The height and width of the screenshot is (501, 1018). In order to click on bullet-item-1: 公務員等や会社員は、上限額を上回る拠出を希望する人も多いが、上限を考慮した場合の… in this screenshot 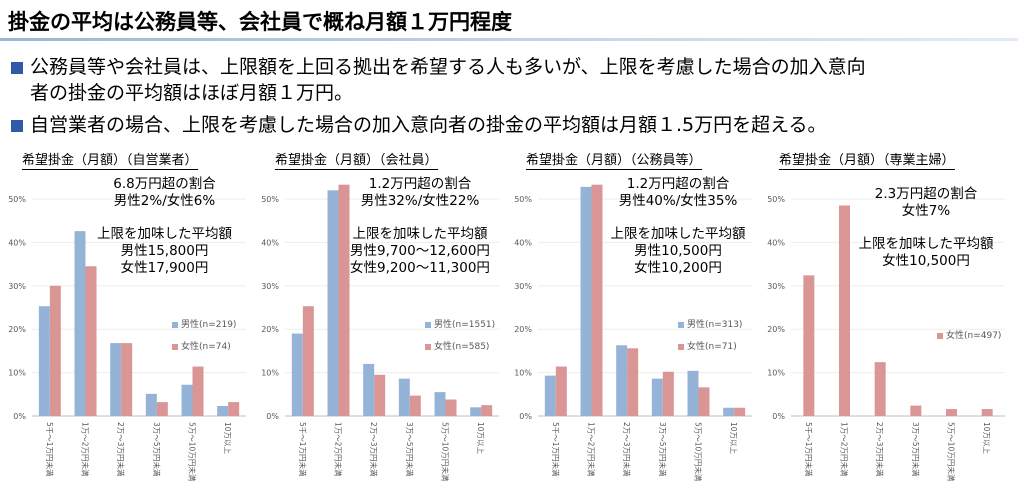, I will do `click(510, 80)`.